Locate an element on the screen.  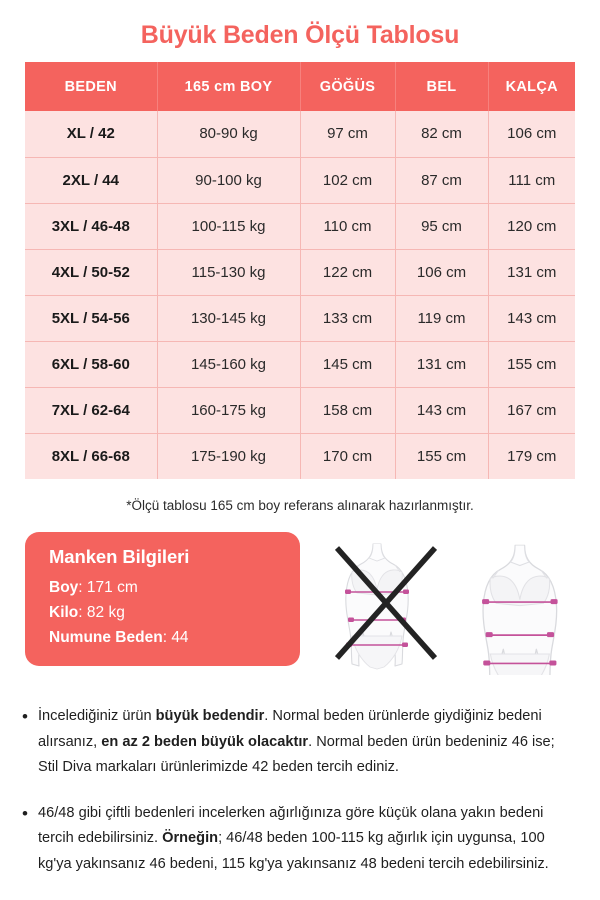
cell-kalca: 120 cm is located at coordinates (531, 226).